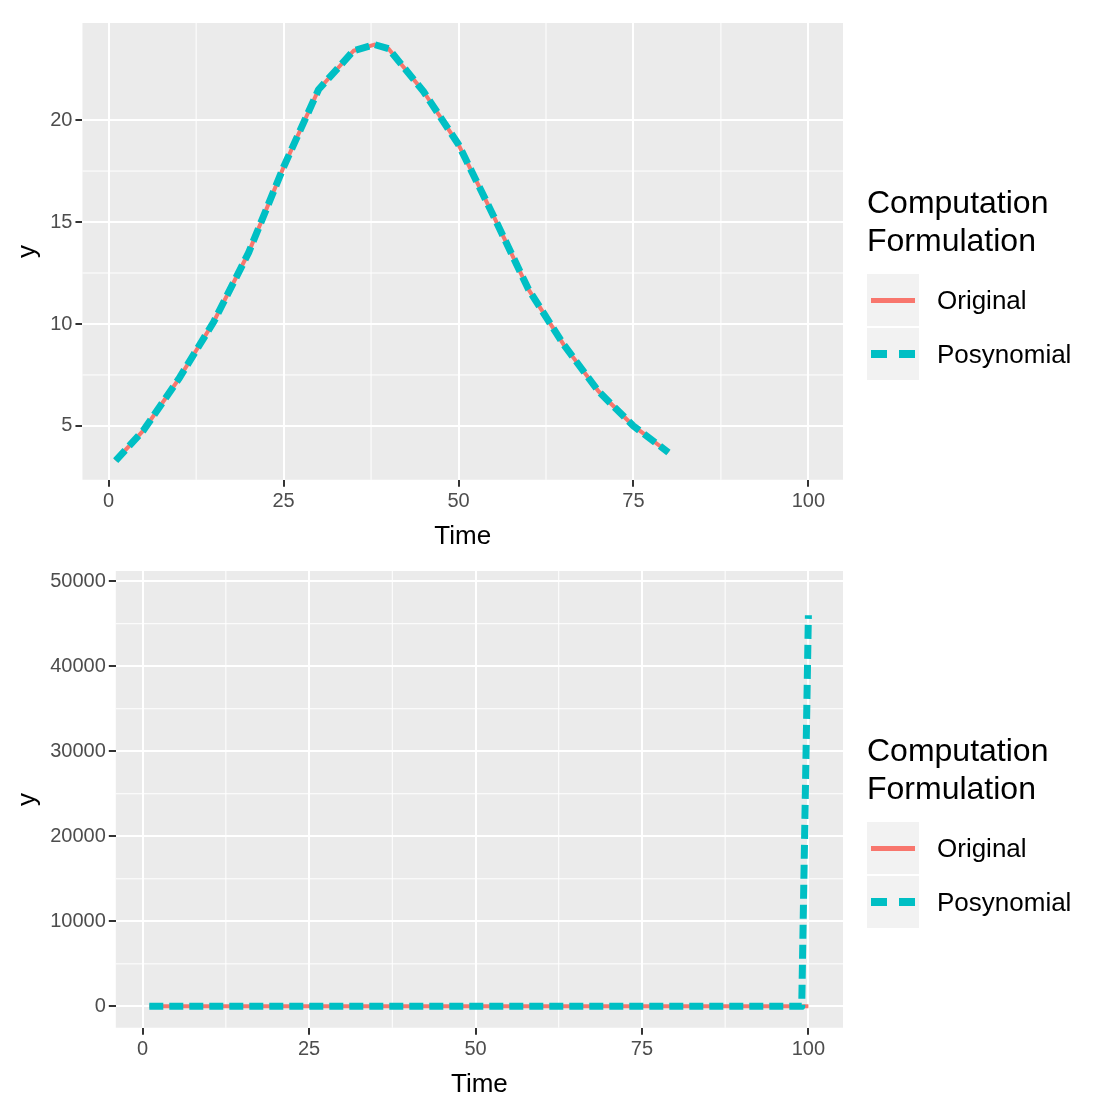 The image size is (1100, 1112). I want to click on y-tick-label: 5, so click(67, 424).